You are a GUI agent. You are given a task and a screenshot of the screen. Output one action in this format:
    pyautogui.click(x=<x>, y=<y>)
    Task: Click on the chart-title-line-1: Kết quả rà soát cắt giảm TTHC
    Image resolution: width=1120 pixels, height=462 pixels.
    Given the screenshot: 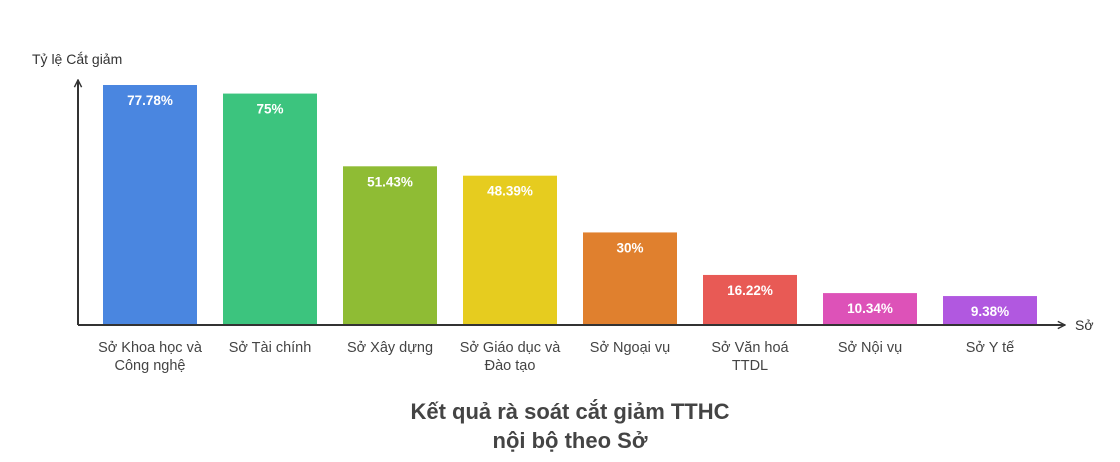 What is the action you would take?
    pyautogui.click(x=569, y=411)
    